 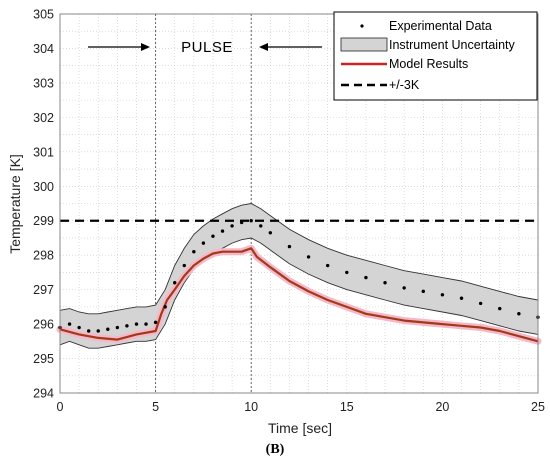 I want to click on y-tick-label: 302, so click(x=43, y=118).